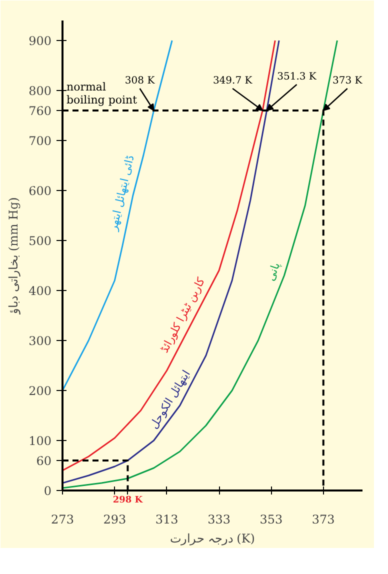 Image resolution: width=388 pixels, height=574 pixels. I want to click on x-tick-label: 333, so click(219, 519).